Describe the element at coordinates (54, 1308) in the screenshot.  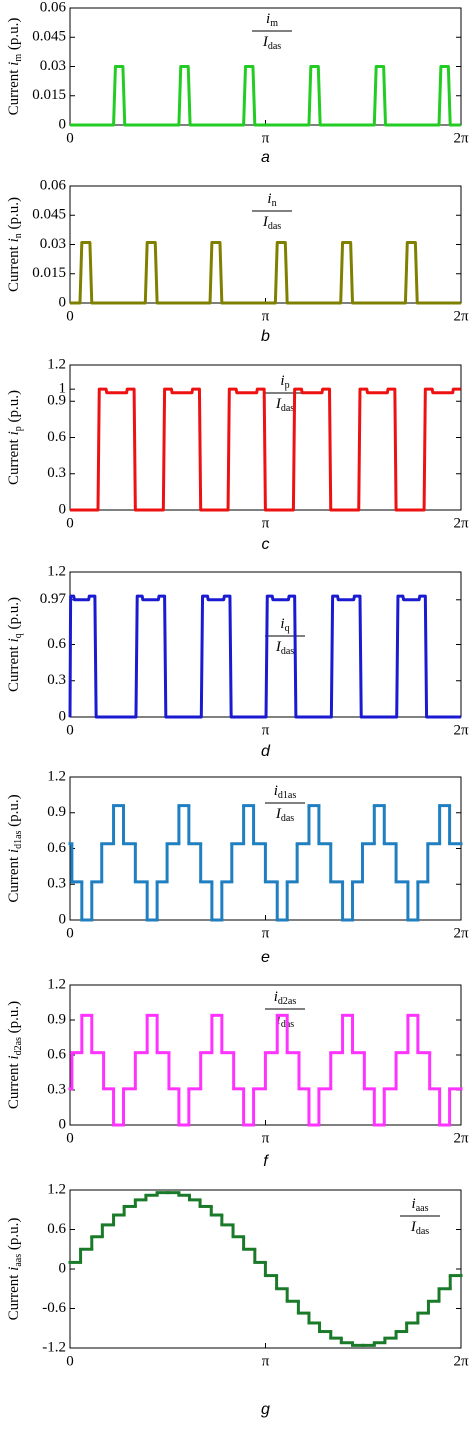
I see `y-tick-label: -0.6` at that location.